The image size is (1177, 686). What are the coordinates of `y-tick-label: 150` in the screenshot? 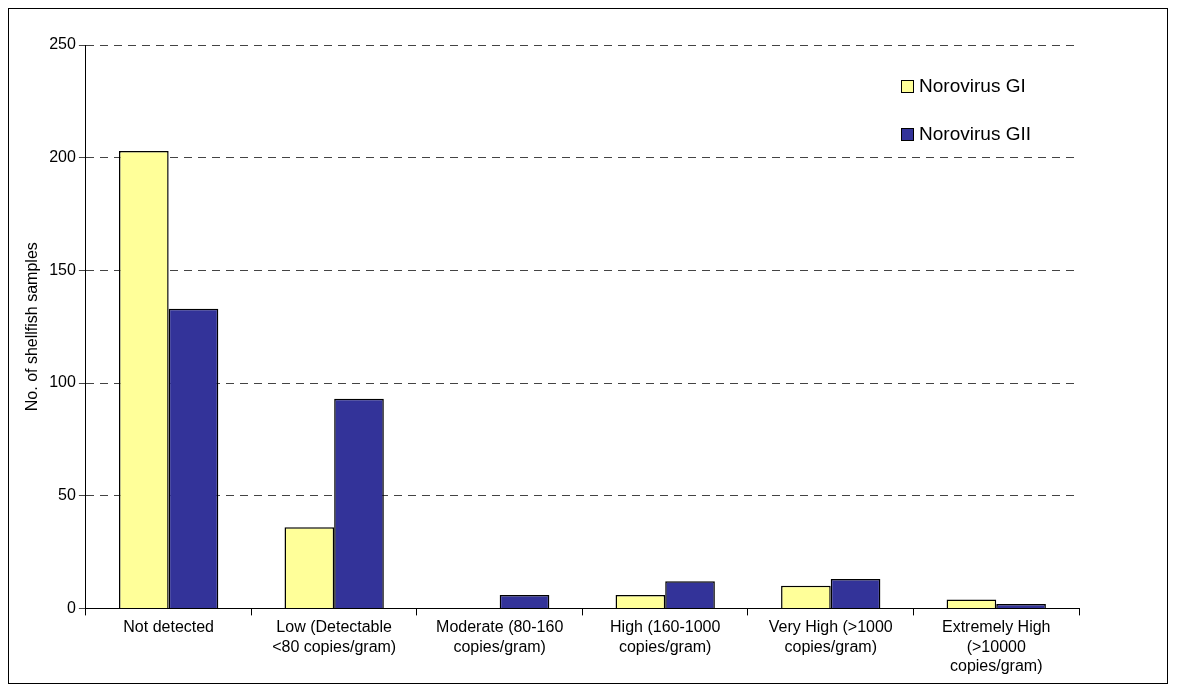 It's located at (62, 269).